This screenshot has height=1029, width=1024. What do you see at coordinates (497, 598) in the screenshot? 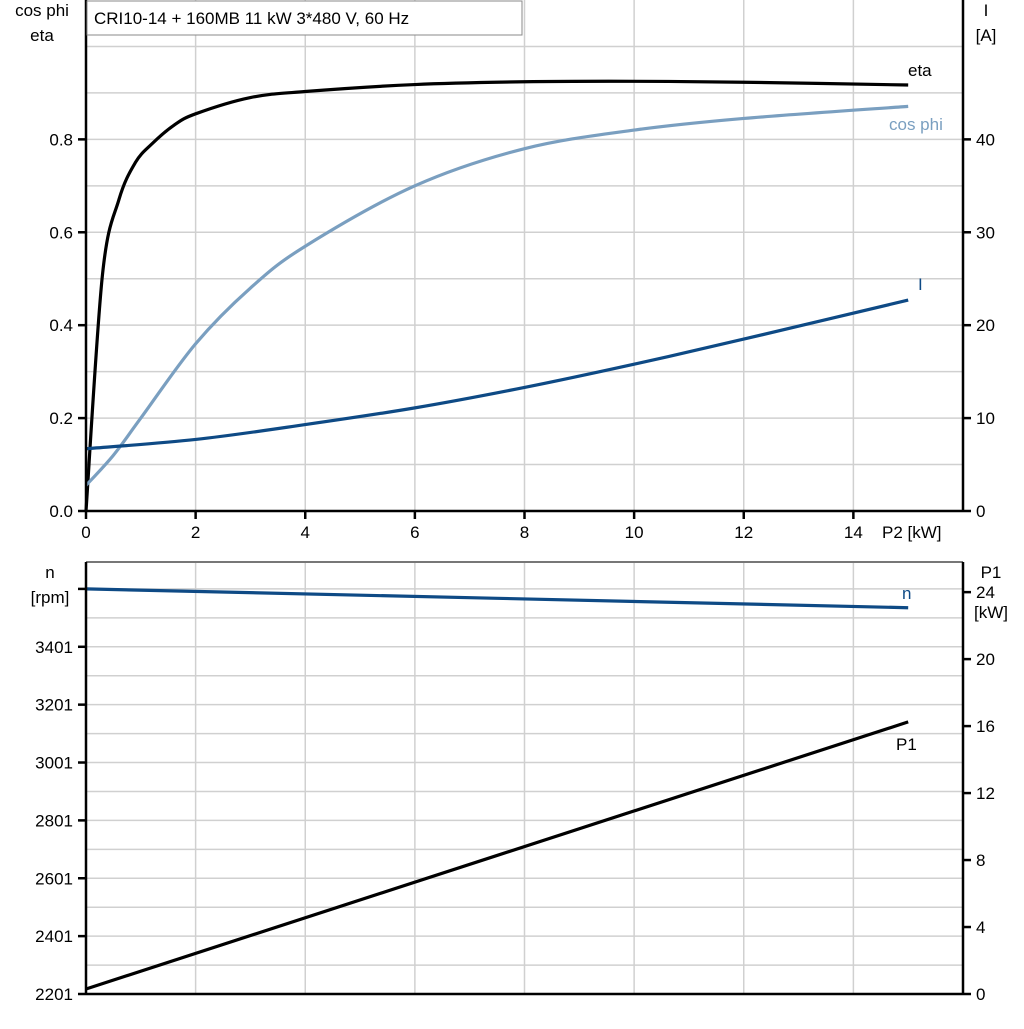
I see `series-line-n` at bounding box center [497, 598].